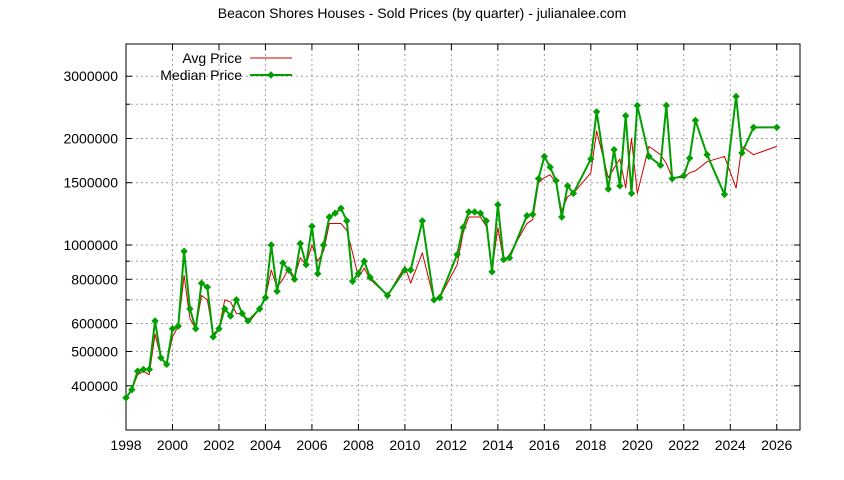  What do you see at coordinates (94, 352) in the screenshot?
I see `y-tick-label: 500000` at bounding box center [94, 352].